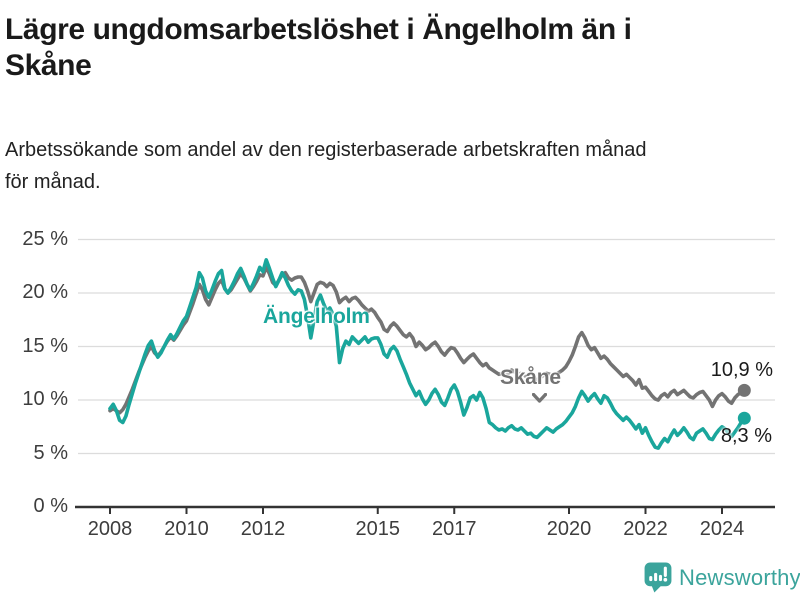  What do you see at coordinates (746, 436) in the screenshot?
I see `end-value-angelholm: 8,3 %` at bounding box center [746, 436].